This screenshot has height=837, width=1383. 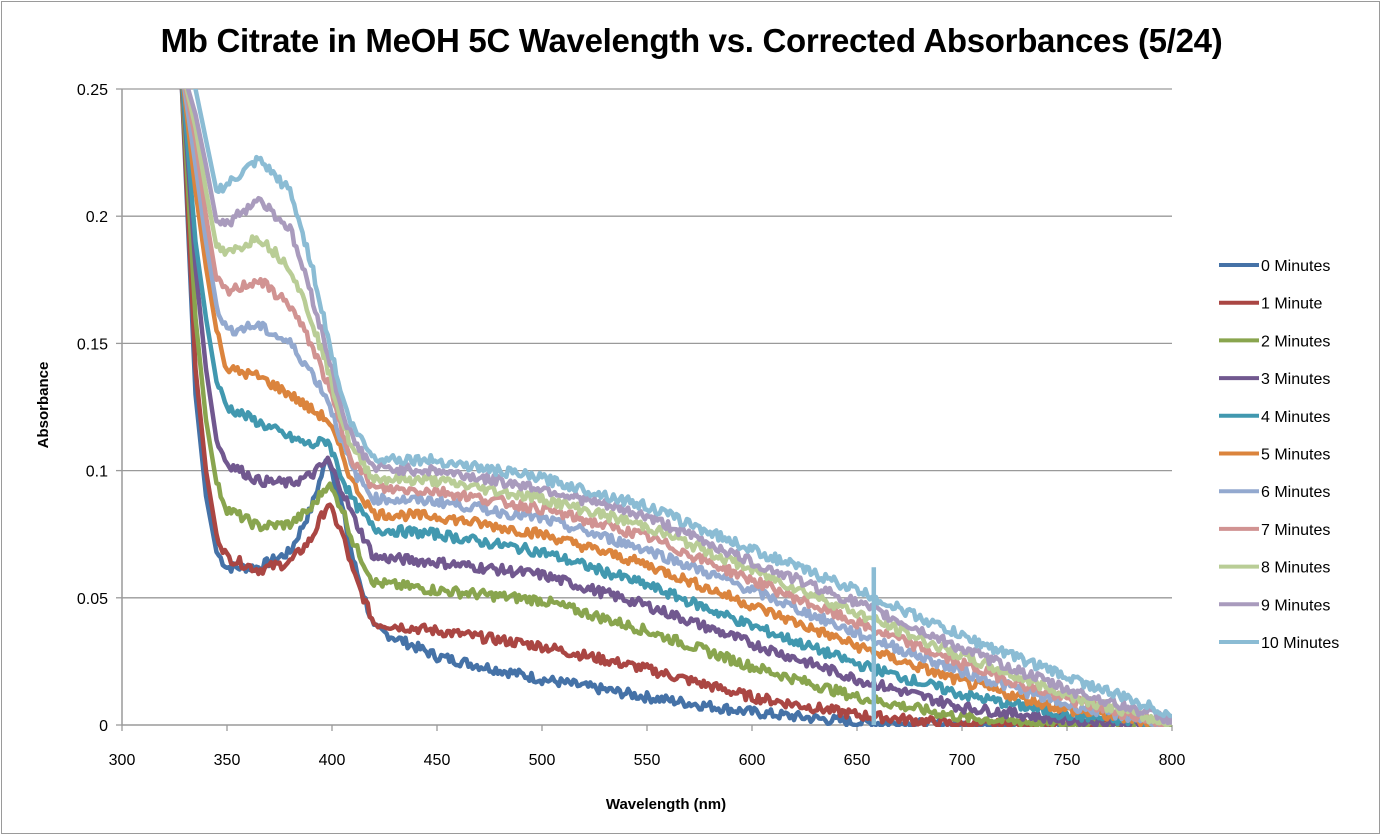 I want to click on legend-label: 0 Minutes, so click(x=1295, y=266).